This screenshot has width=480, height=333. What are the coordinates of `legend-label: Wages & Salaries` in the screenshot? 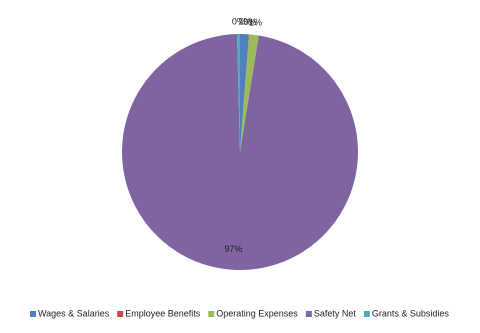 It's located at (74, 313).